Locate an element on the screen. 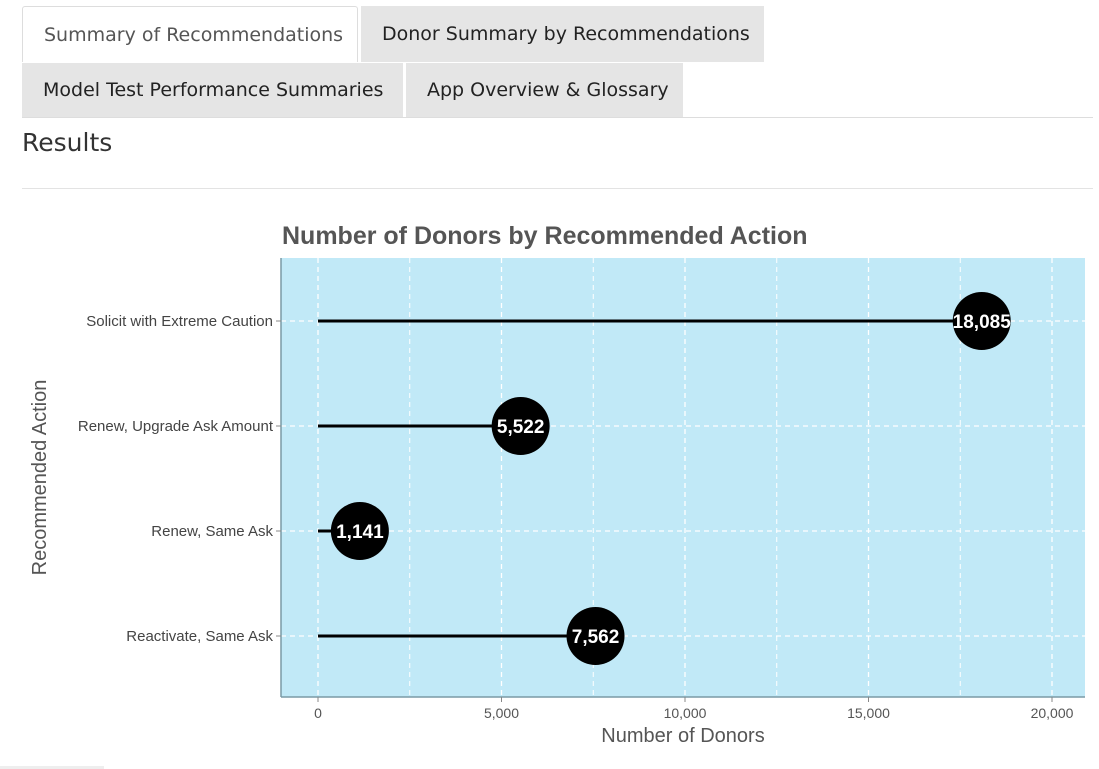  lollipop-value-label: 7,562 is located at coordinates (596, 637).